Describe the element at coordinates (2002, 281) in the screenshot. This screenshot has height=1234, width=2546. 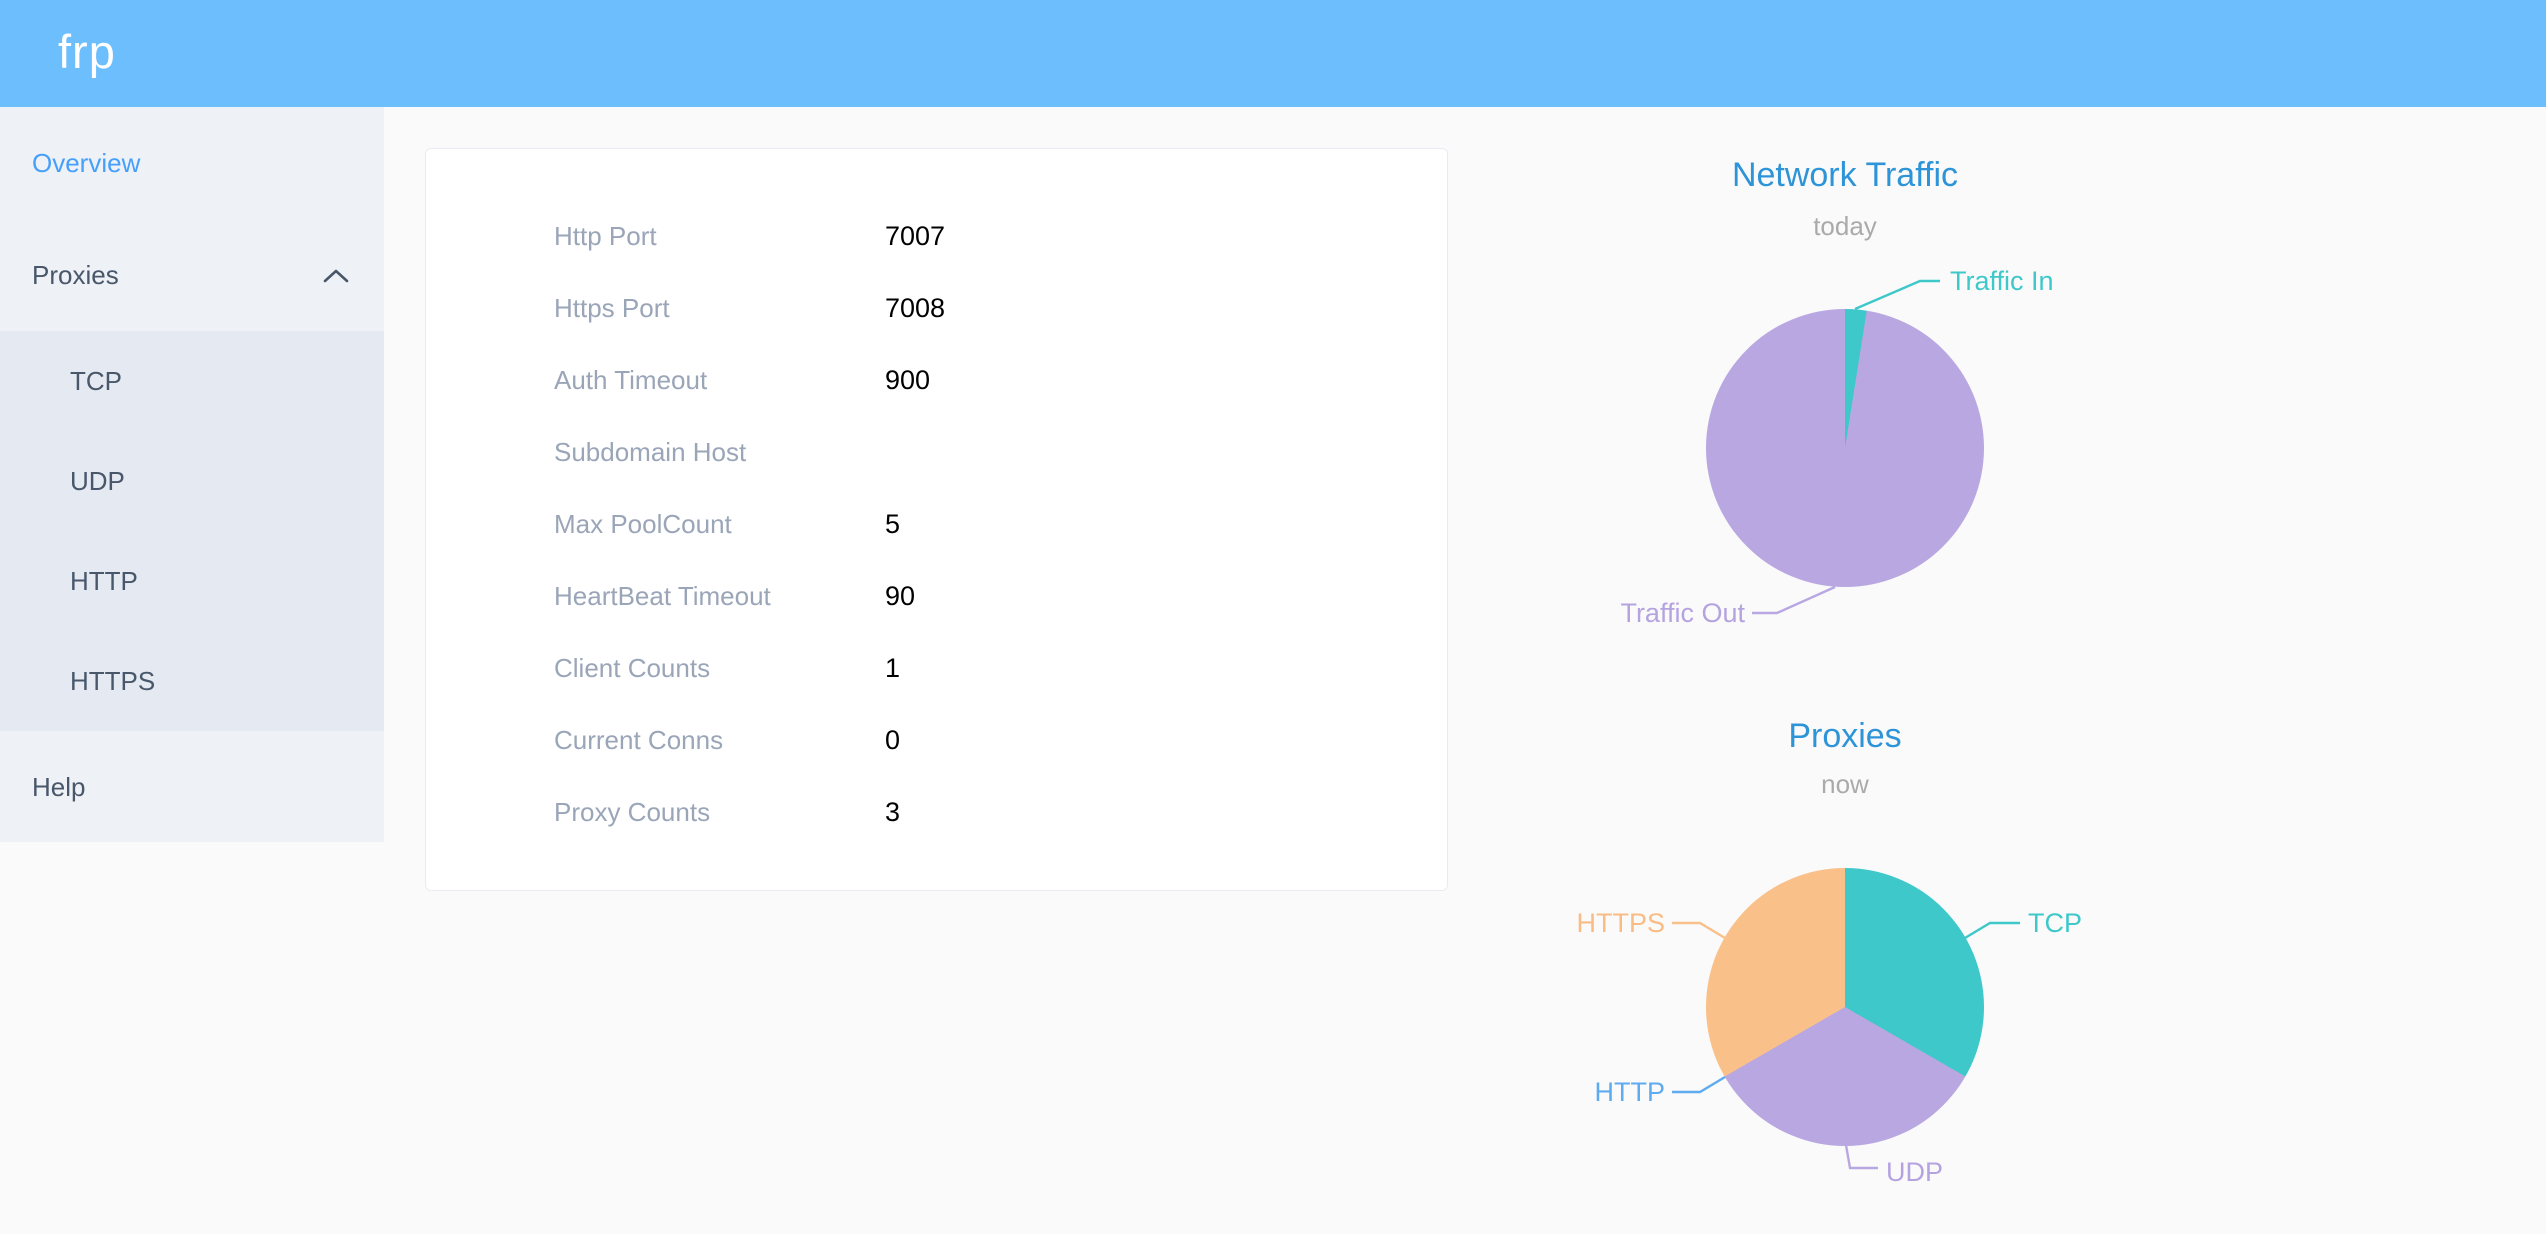
I see `pie-label-traffic-in: Traffic In` at that location.